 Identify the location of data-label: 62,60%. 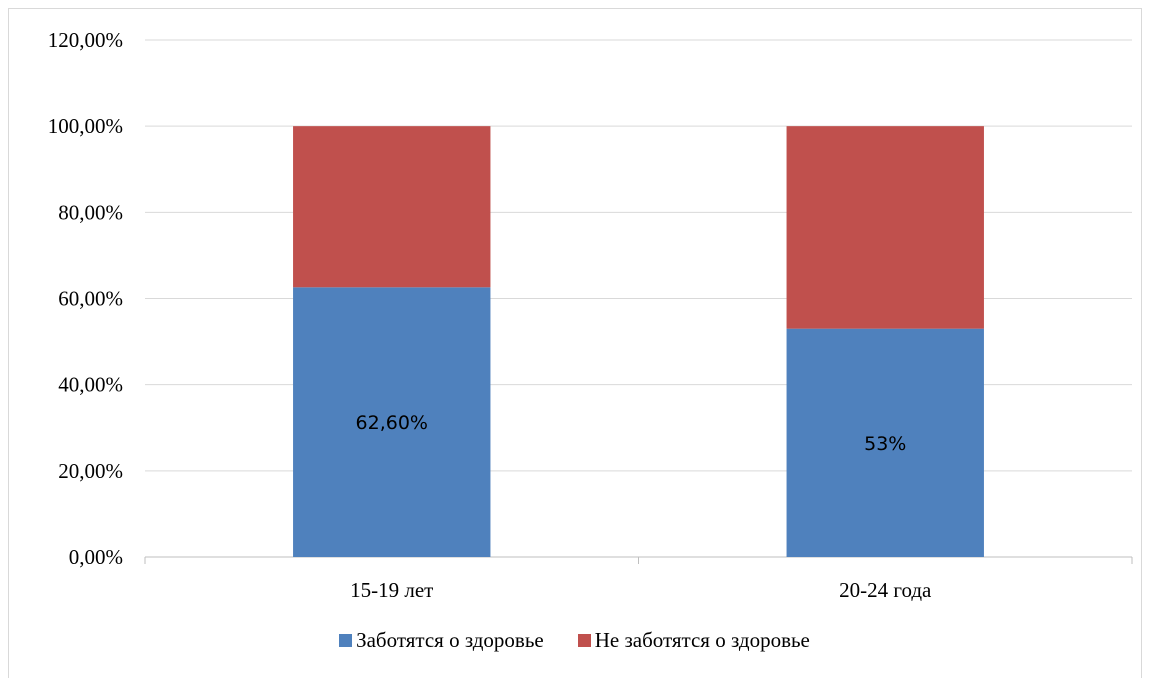
(392, 423).